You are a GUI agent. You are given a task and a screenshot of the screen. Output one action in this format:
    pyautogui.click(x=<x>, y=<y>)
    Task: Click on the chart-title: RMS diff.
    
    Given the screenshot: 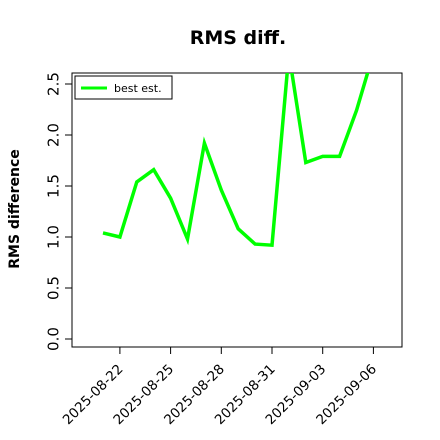 What is the action you would take?
    pyautogui.click(x=238, y=38)
    